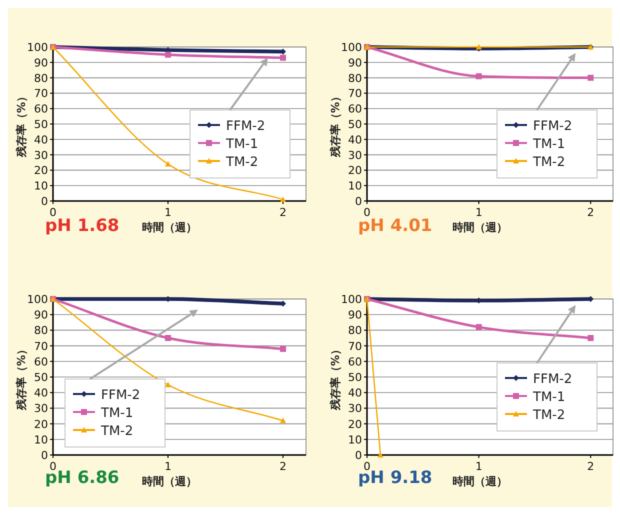 This screenshot has width=620, height=515. I want to click on text: pH 4.01, so click(395, 226).